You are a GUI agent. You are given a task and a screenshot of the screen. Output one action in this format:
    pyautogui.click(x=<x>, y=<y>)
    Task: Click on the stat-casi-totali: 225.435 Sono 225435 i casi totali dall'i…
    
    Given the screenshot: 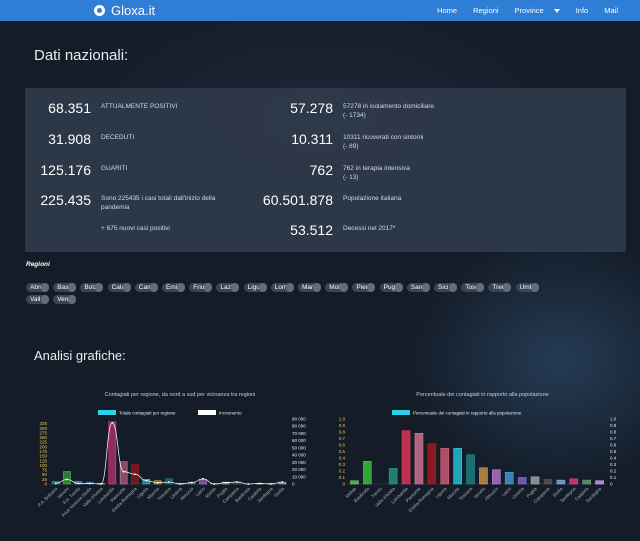 What is the action you would take?
    pyautogui.click(x=125, y=202)
    